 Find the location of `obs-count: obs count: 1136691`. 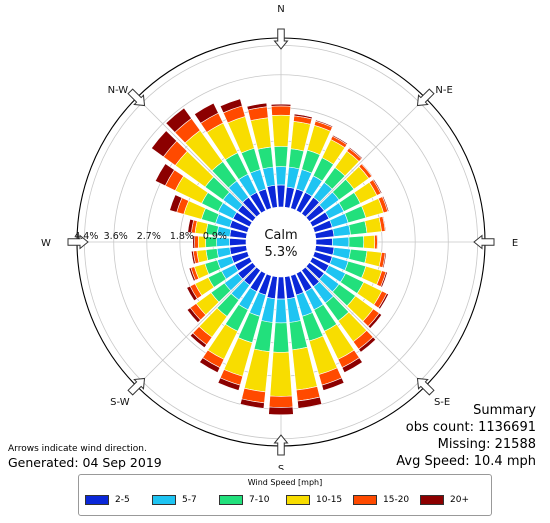

obs-count: obs count: 1136691 is located at coordinates (470, 427).